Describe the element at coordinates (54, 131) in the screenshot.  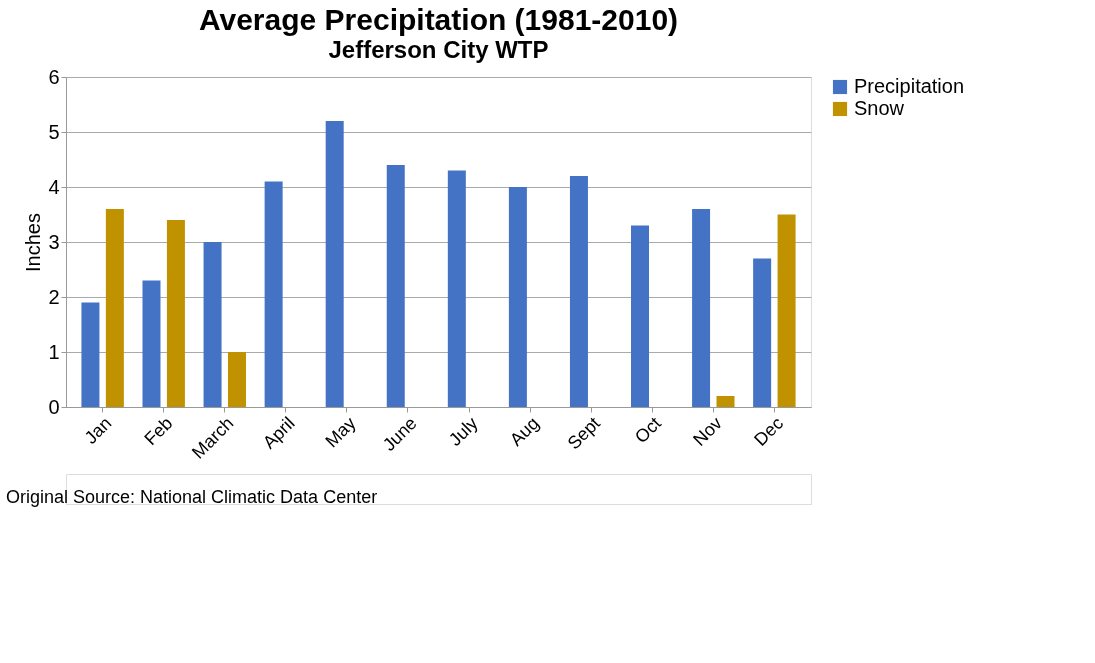
I see `y-tick-label: 5` at that location.